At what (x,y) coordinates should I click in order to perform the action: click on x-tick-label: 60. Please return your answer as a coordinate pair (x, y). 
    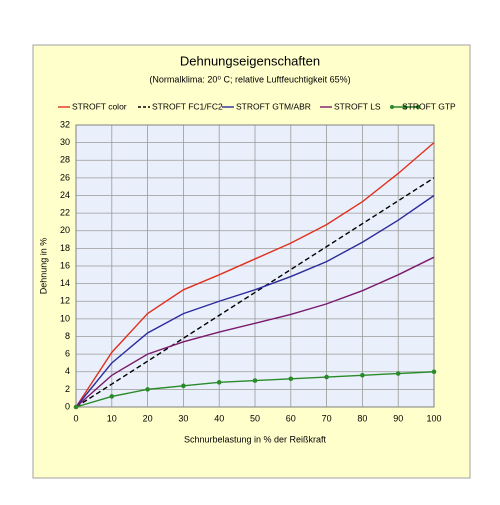
    Looking at the image, I should click on (291, 418).